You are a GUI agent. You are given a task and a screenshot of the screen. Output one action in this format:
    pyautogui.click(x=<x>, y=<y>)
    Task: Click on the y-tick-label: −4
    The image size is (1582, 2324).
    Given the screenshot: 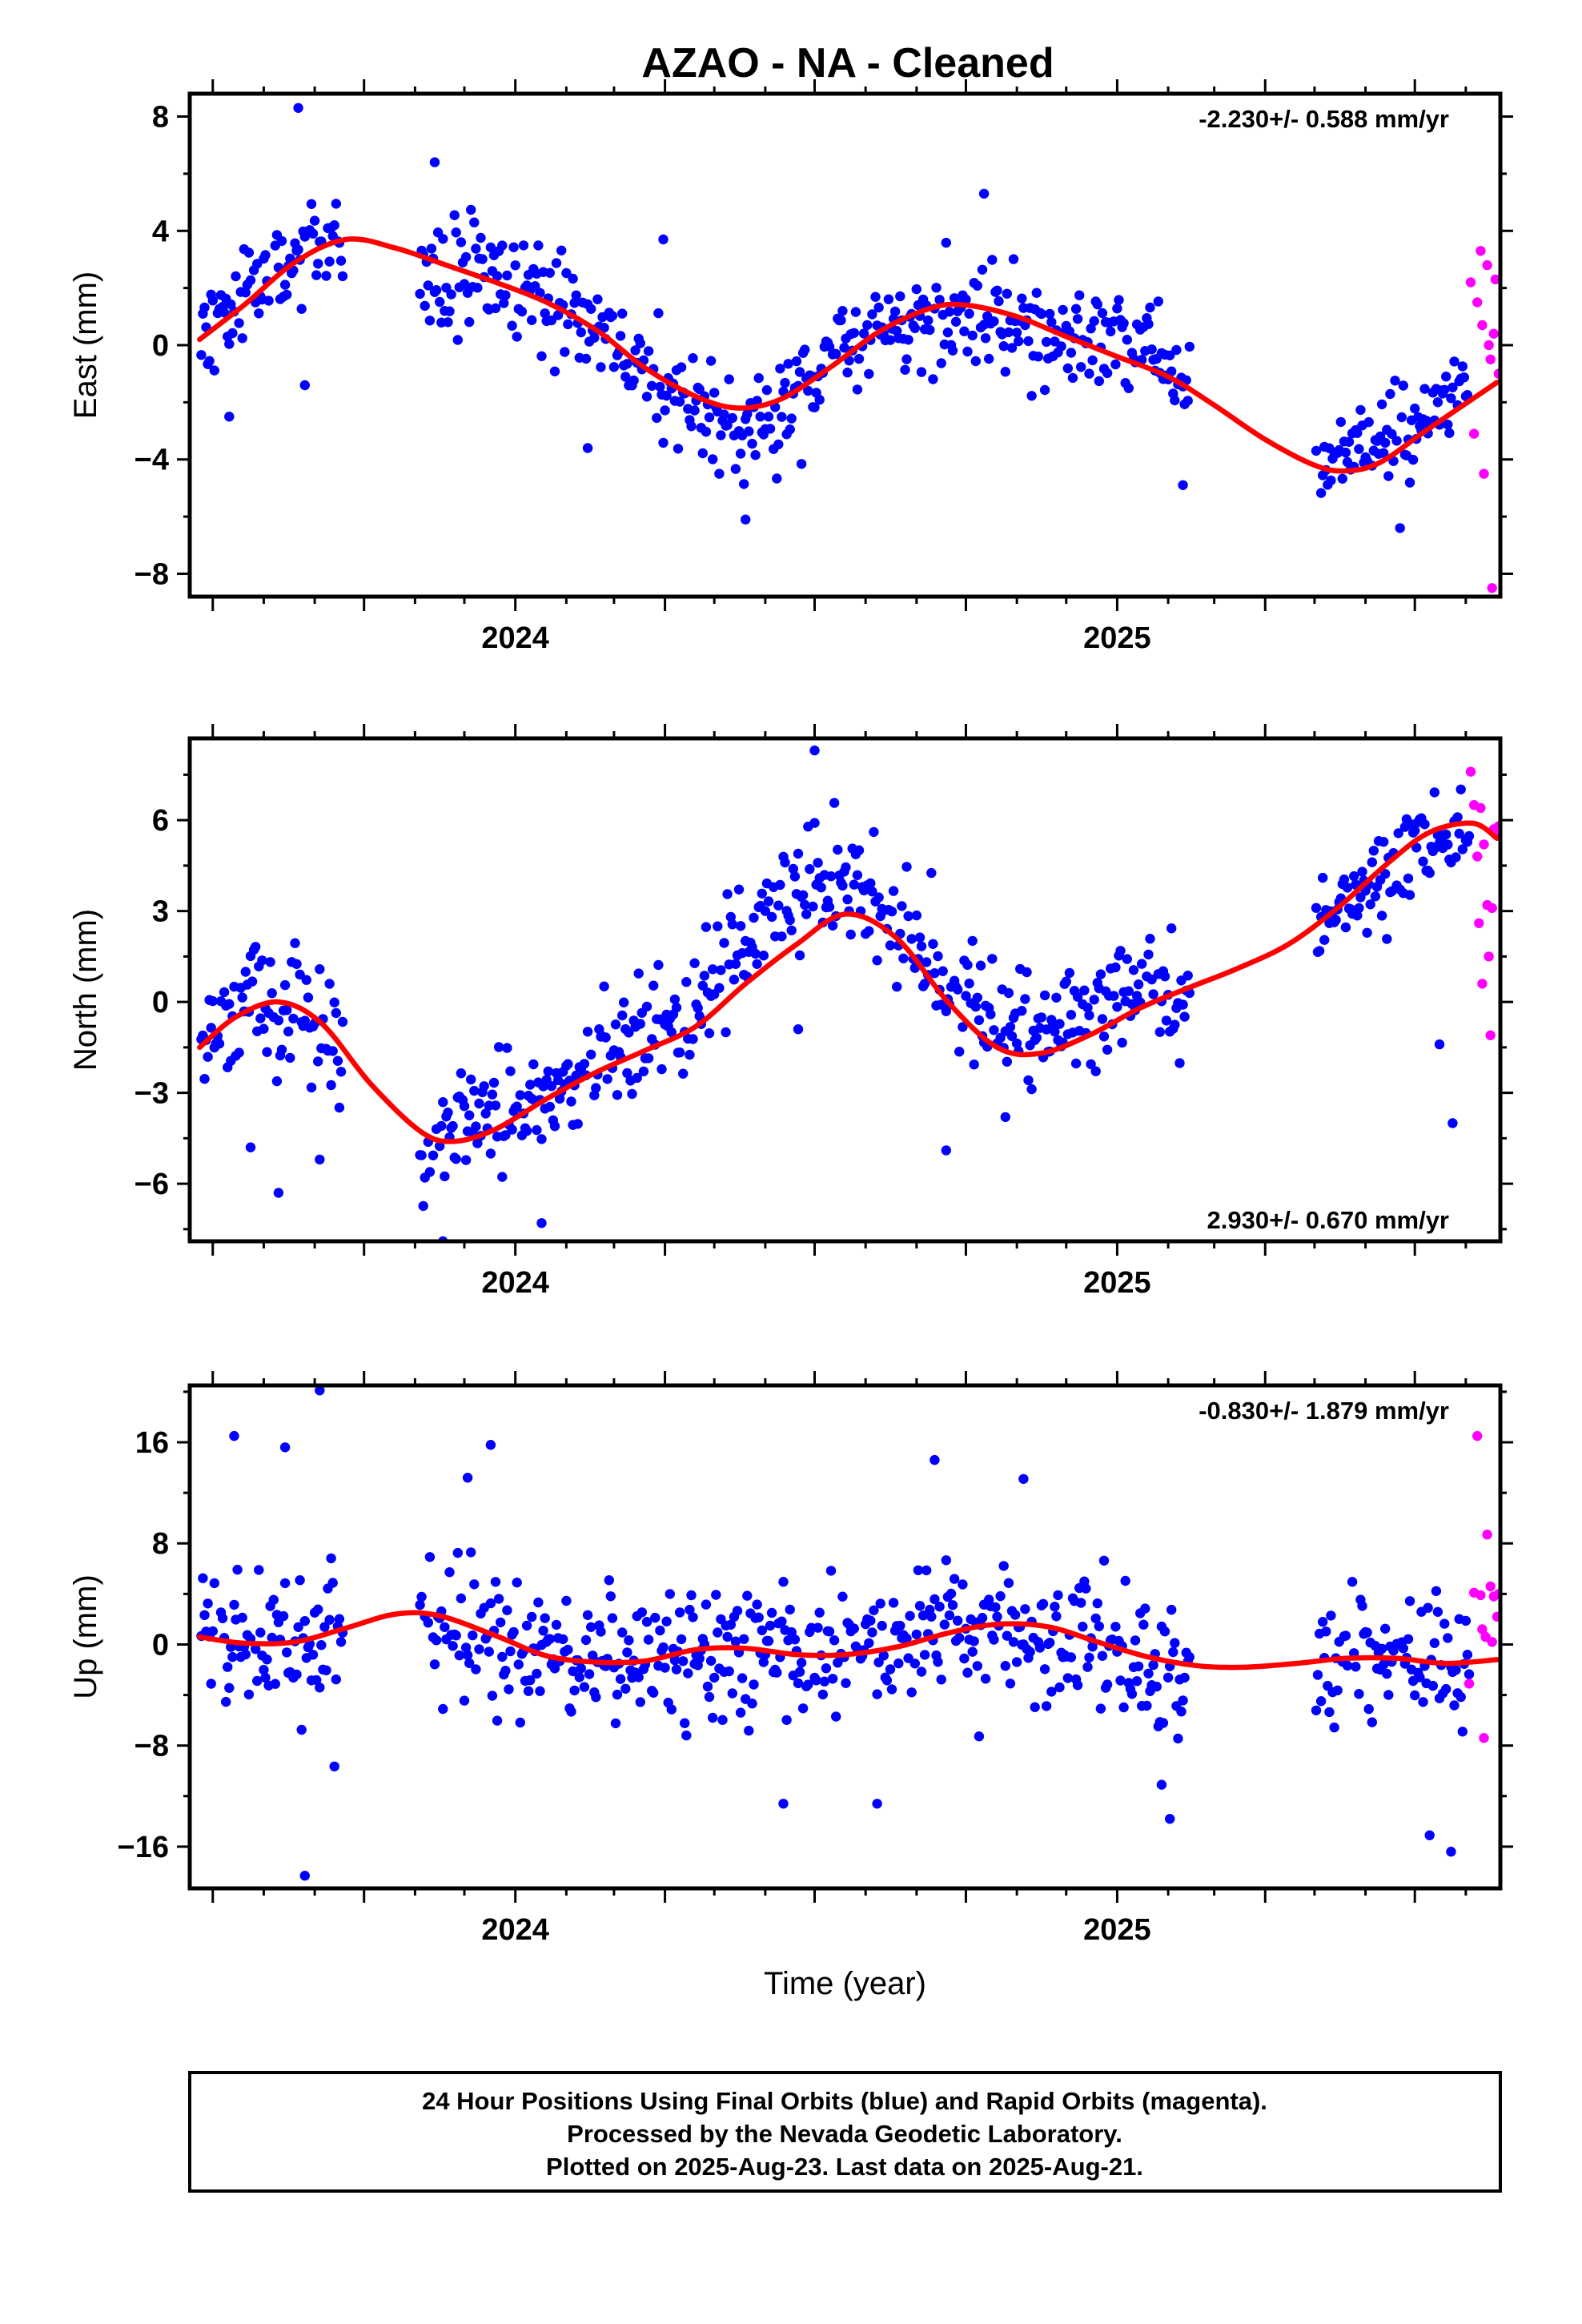 What is the action you would take?
    pyautogui.click(x=152, y=460)
    